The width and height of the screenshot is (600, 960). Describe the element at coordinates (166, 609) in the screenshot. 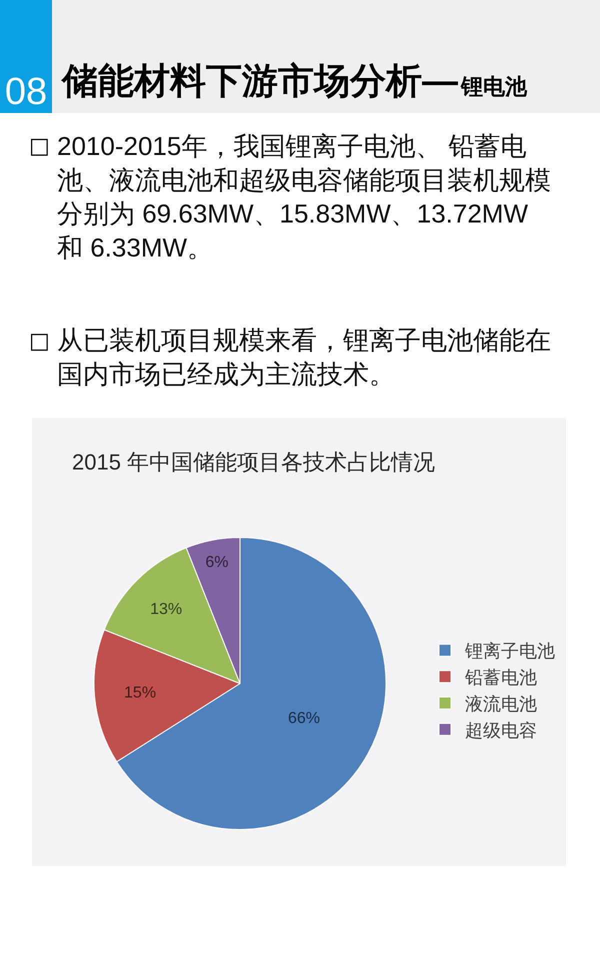

I see `data-label: 13%` at that location.